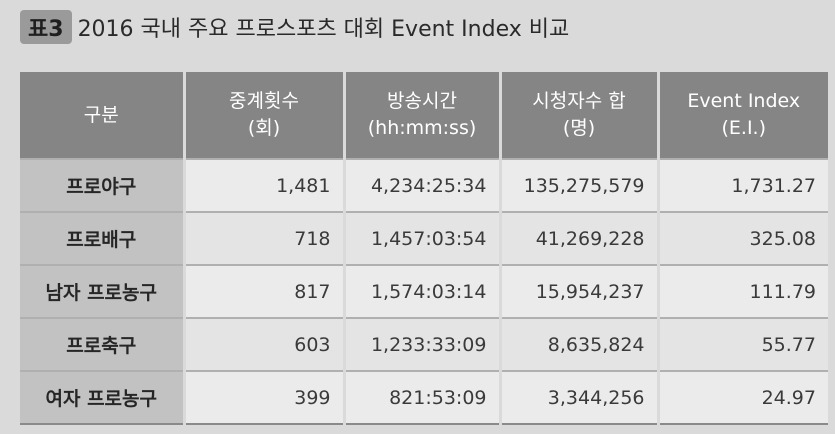 This screenshot has height=434, width=835. What do you see at coordinates (102, 115) in the screenshot?
I see `header-category: 구분` at bounding box center [102, 115].